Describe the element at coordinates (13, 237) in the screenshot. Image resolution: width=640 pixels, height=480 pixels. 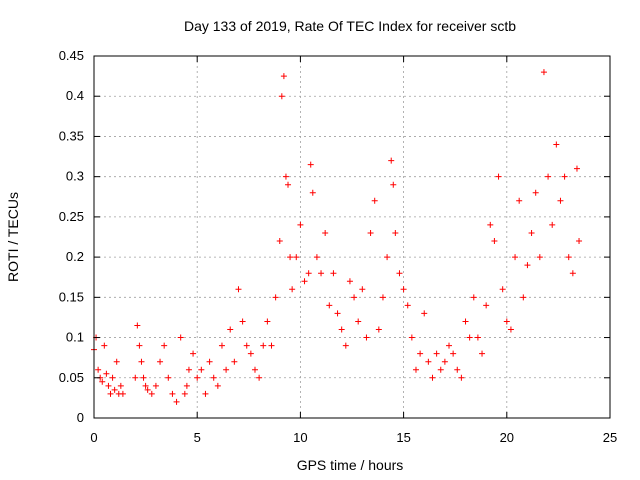
I see `y-axis-label: ROTI / TECUs` at that location.